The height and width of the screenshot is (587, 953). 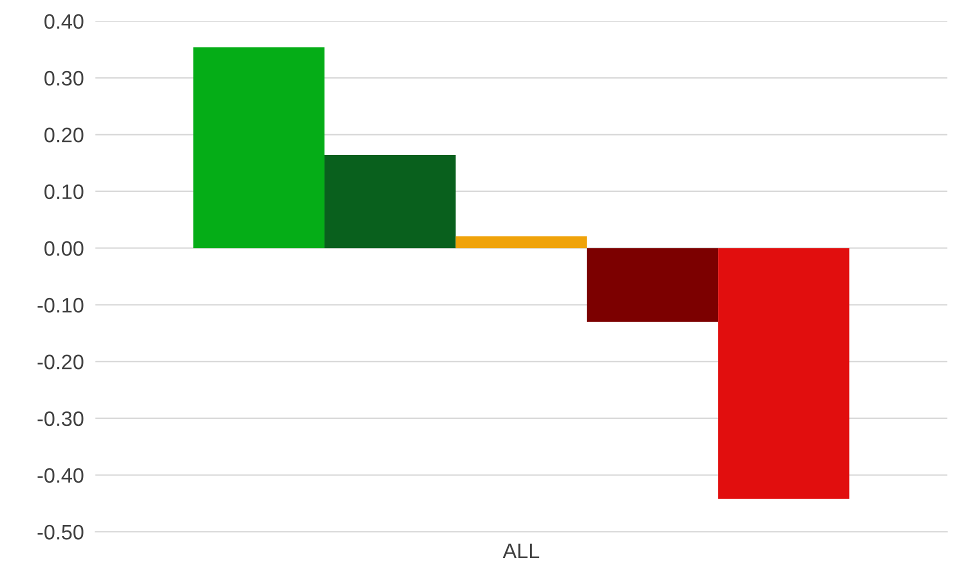 I want to click on y-tick-label: 0.30, so click(x=64, y=78).